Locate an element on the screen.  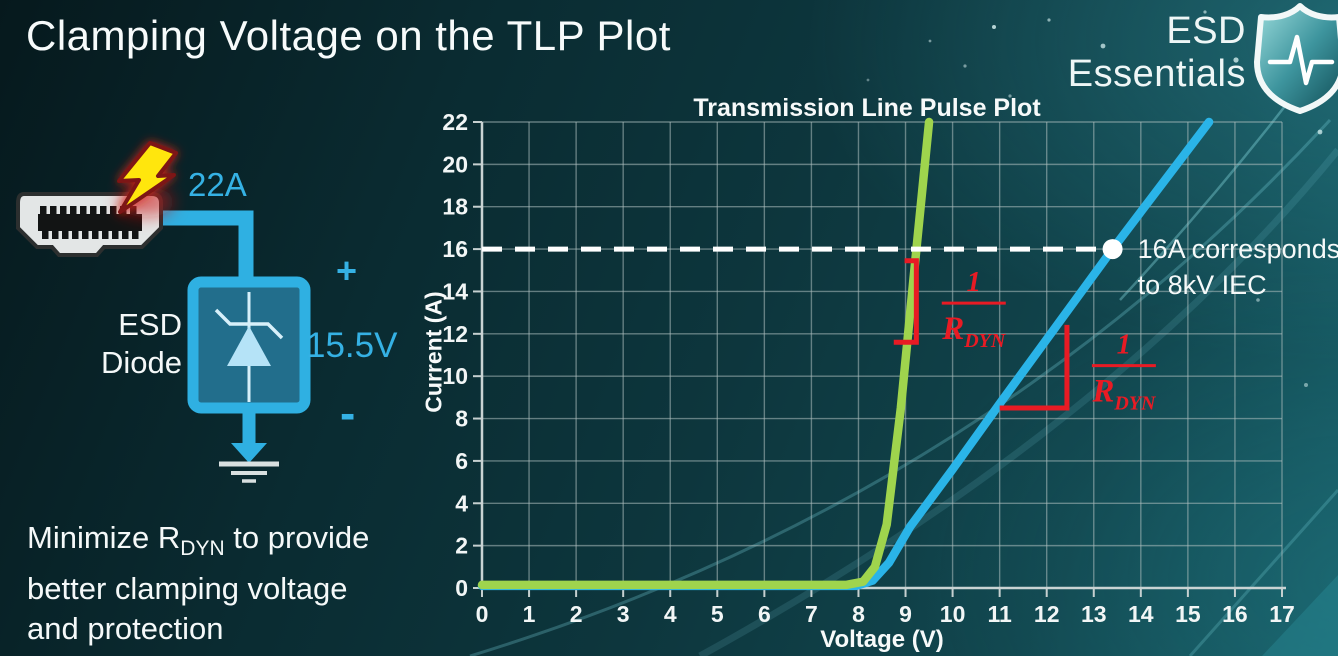
takeaway-line1-pre: Minimize R is located at coordinates (104, 537).